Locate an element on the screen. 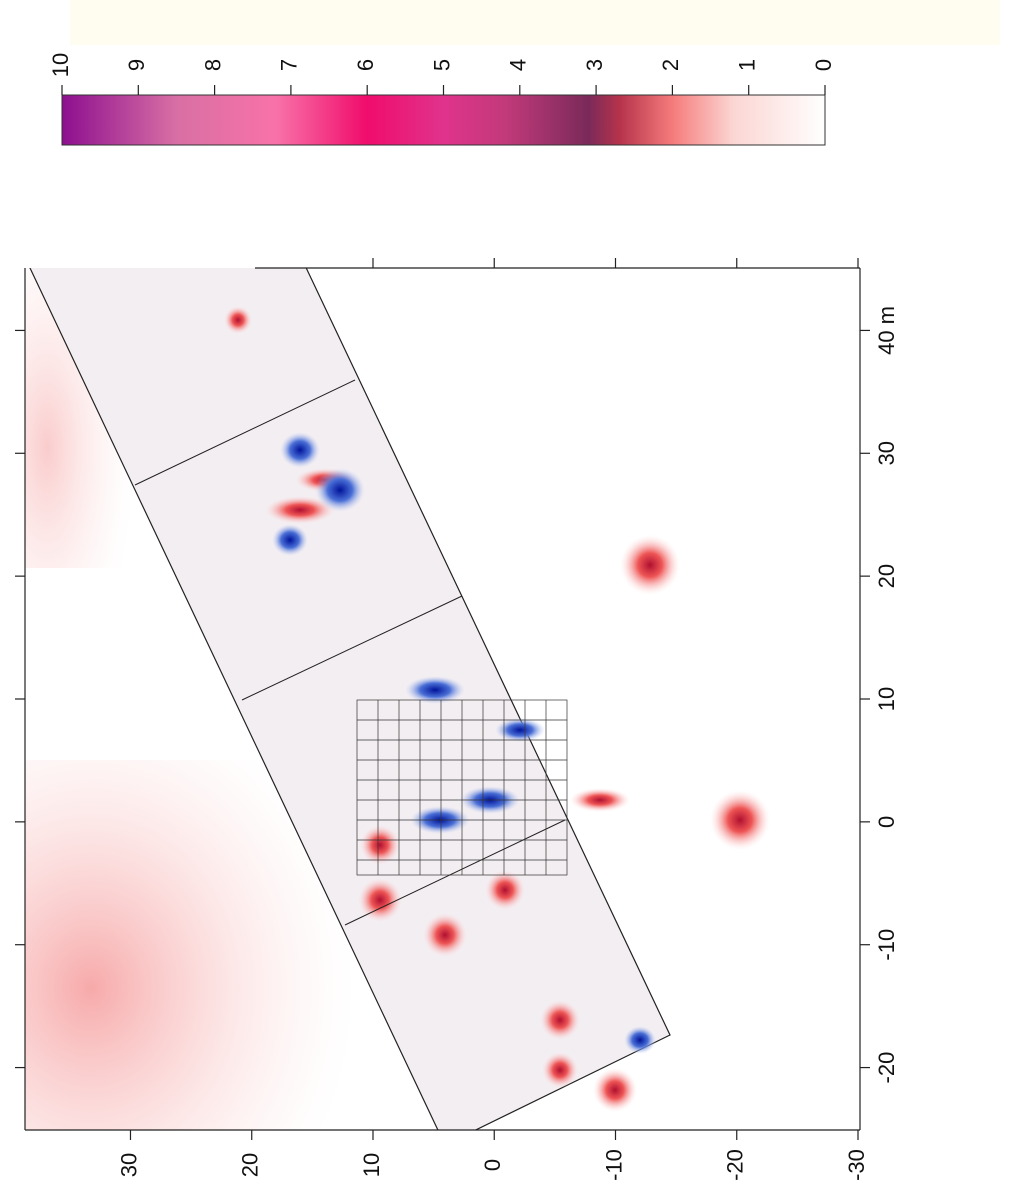 The height and width of the screenshot is (1200, 1026). colorbar-tick-label: 7 is located at coordinates (289, 65).